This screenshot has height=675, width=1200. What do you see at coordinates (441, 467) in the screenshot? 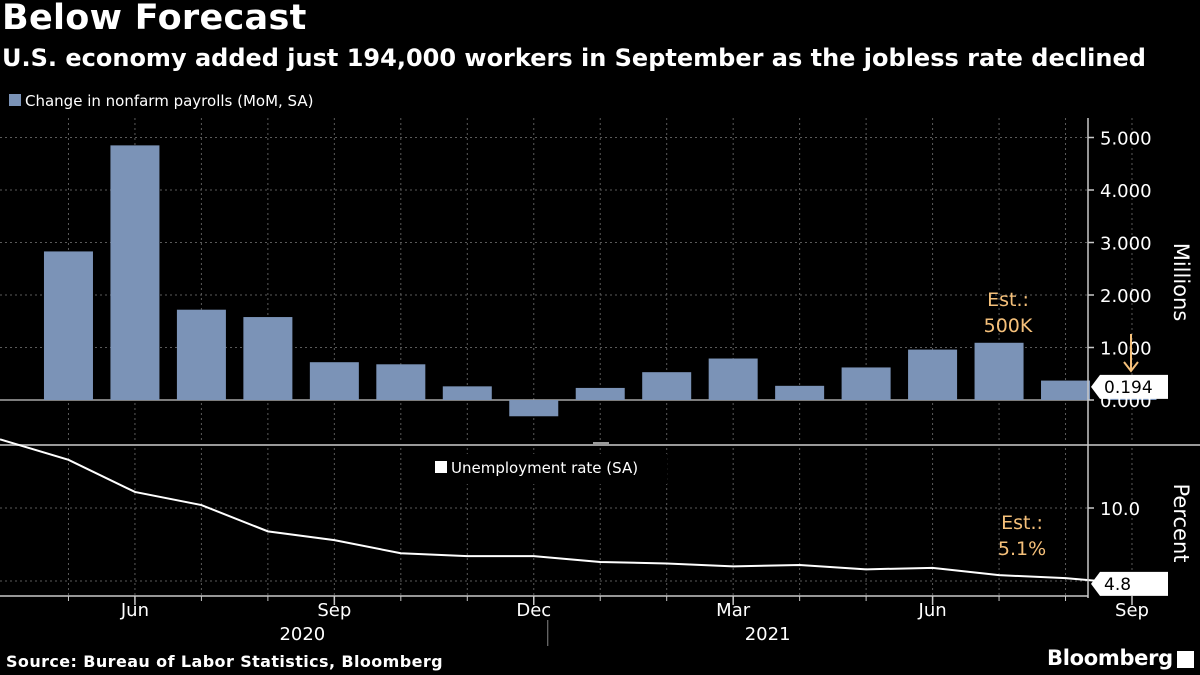
I see `legend-swatch-unemployment` at bounding box center [441, 467].